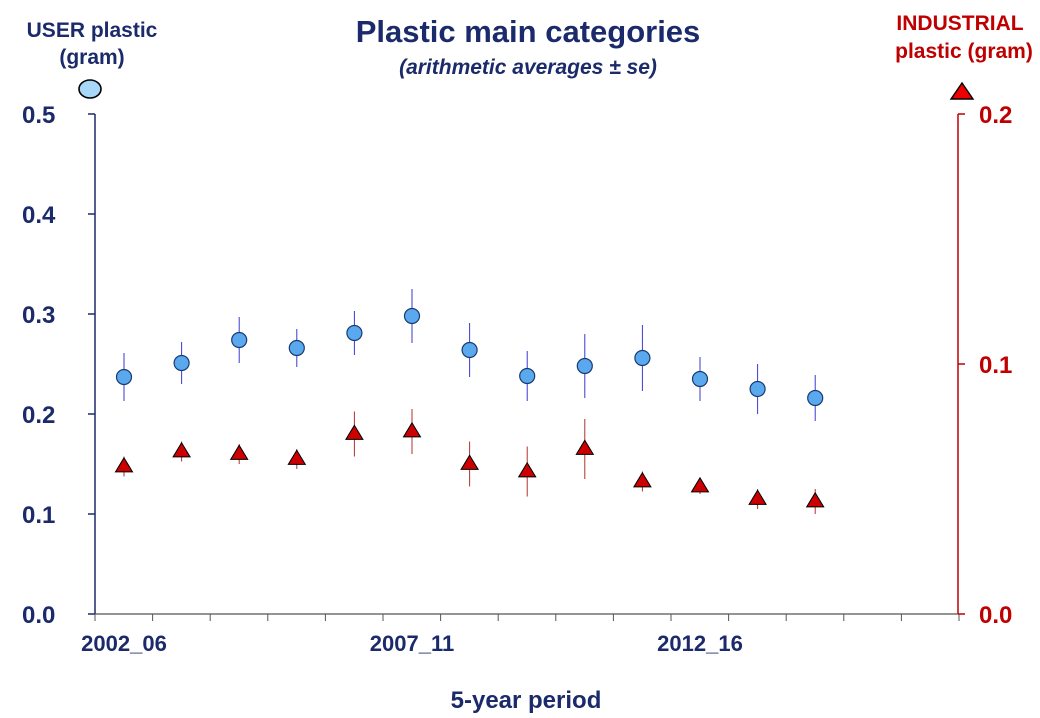 The image size is (1040, 718). Describe the element at coordinates (528, 67) in the screenshot. I see `chart-subtitle: (arithmetic averages ± se)` at that location.